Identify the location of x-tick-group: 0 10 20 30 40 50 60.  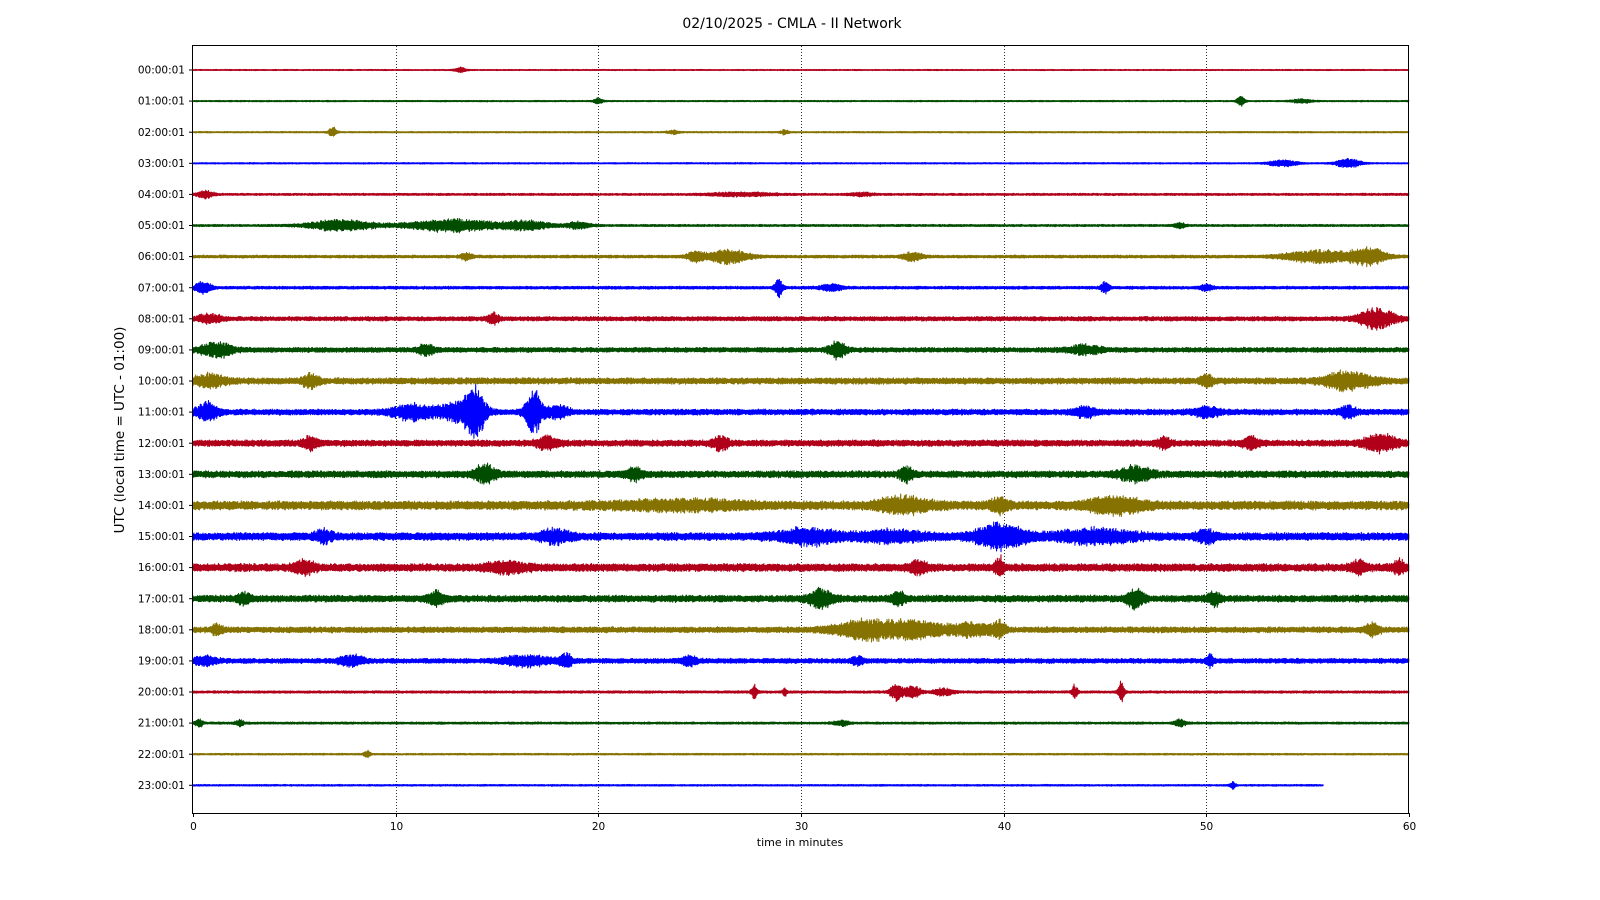
(803, 823).